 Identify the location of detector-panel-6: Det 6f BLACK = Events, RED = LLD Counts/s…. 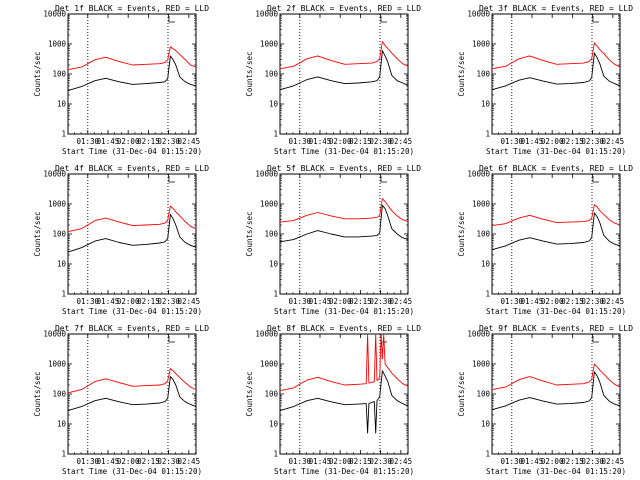
(545, 240).